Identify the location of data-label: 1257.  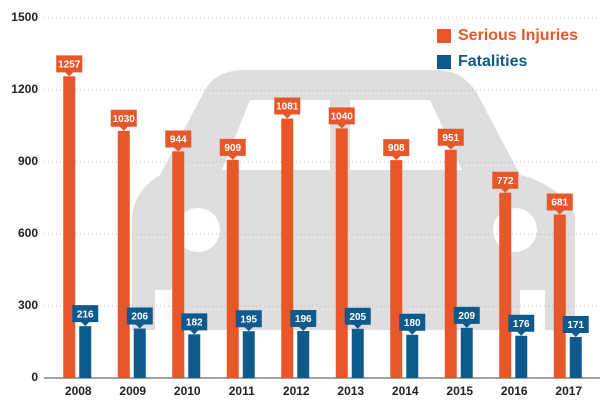
(69, 64).